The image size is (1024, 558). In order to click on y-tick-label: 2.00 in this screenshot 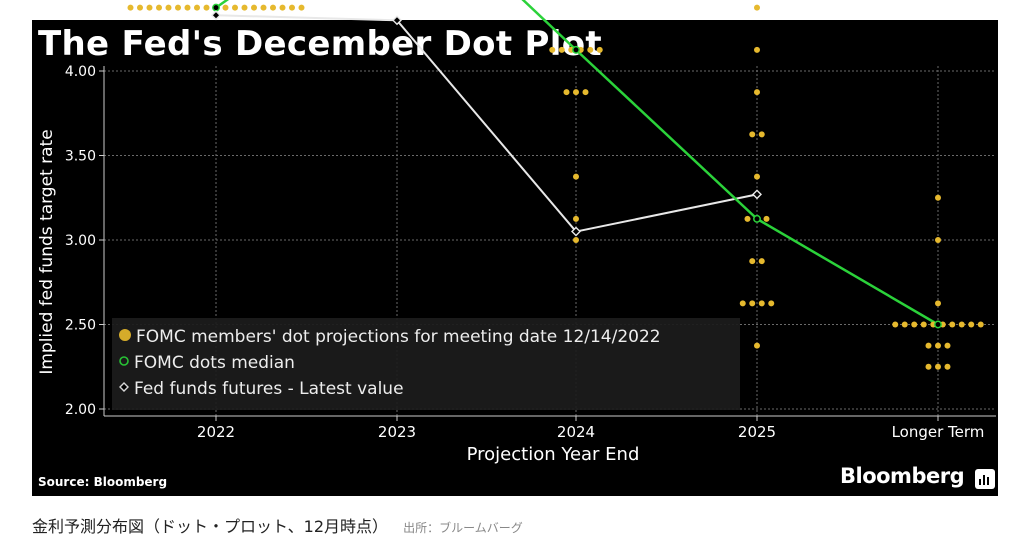, I will do `click(80, 410)`.